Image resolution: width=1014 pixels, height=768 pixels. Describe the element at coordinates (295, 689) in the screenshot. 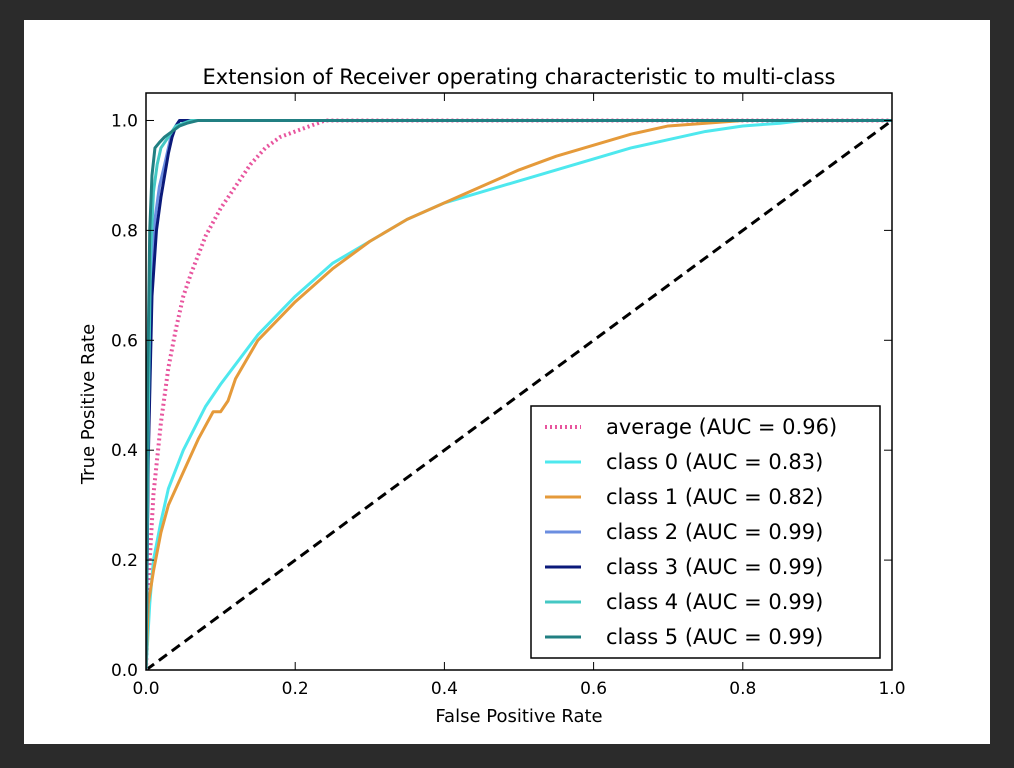

I see `x-tick-label: 0.2` at that location.